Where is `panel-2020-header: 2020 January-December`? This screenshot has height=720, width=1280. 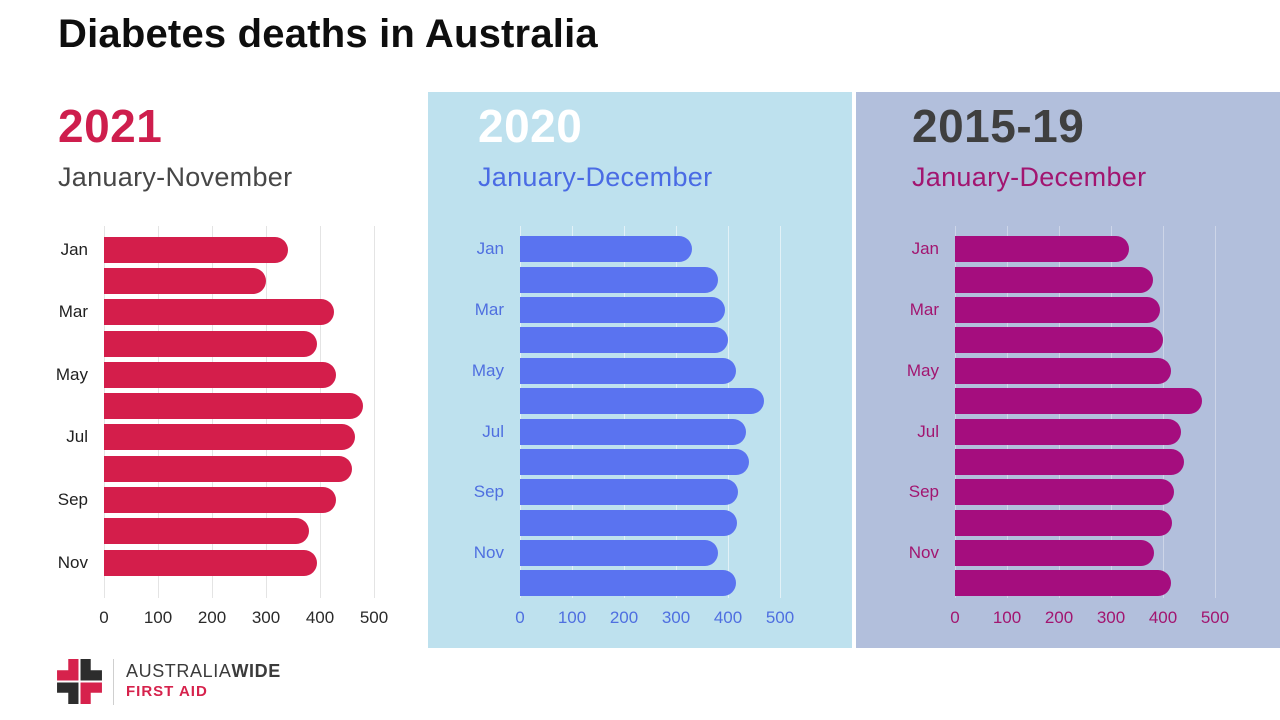
panel-2020-header: 2020 January-December is located at coordinates (640, 146).